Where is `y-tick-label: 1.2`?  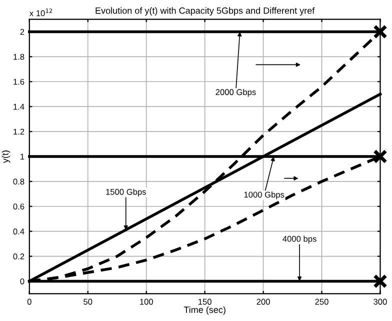
y-tick-label: 1.2 is located at coordinates (19, 131).